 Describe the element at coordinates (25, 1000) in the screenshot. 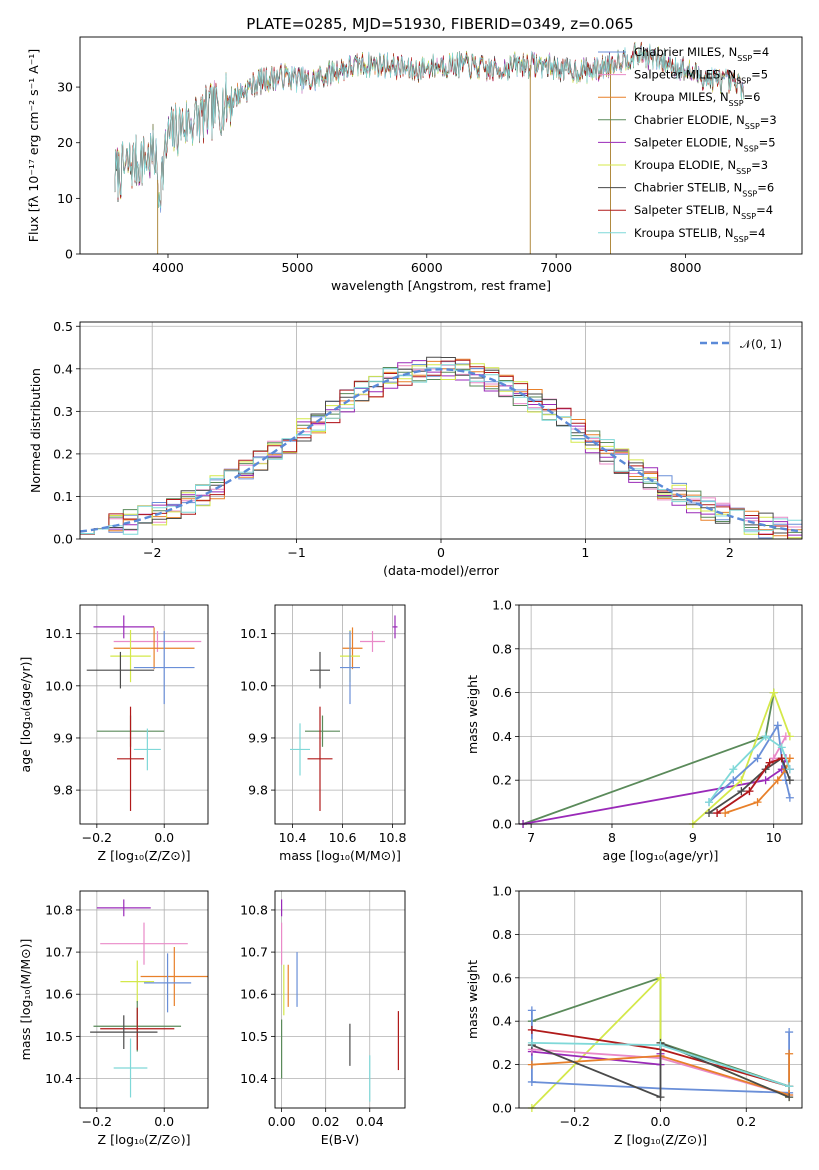

I see `y-axis-label: mass [log₁₀(M/M⊙)]` at that location.